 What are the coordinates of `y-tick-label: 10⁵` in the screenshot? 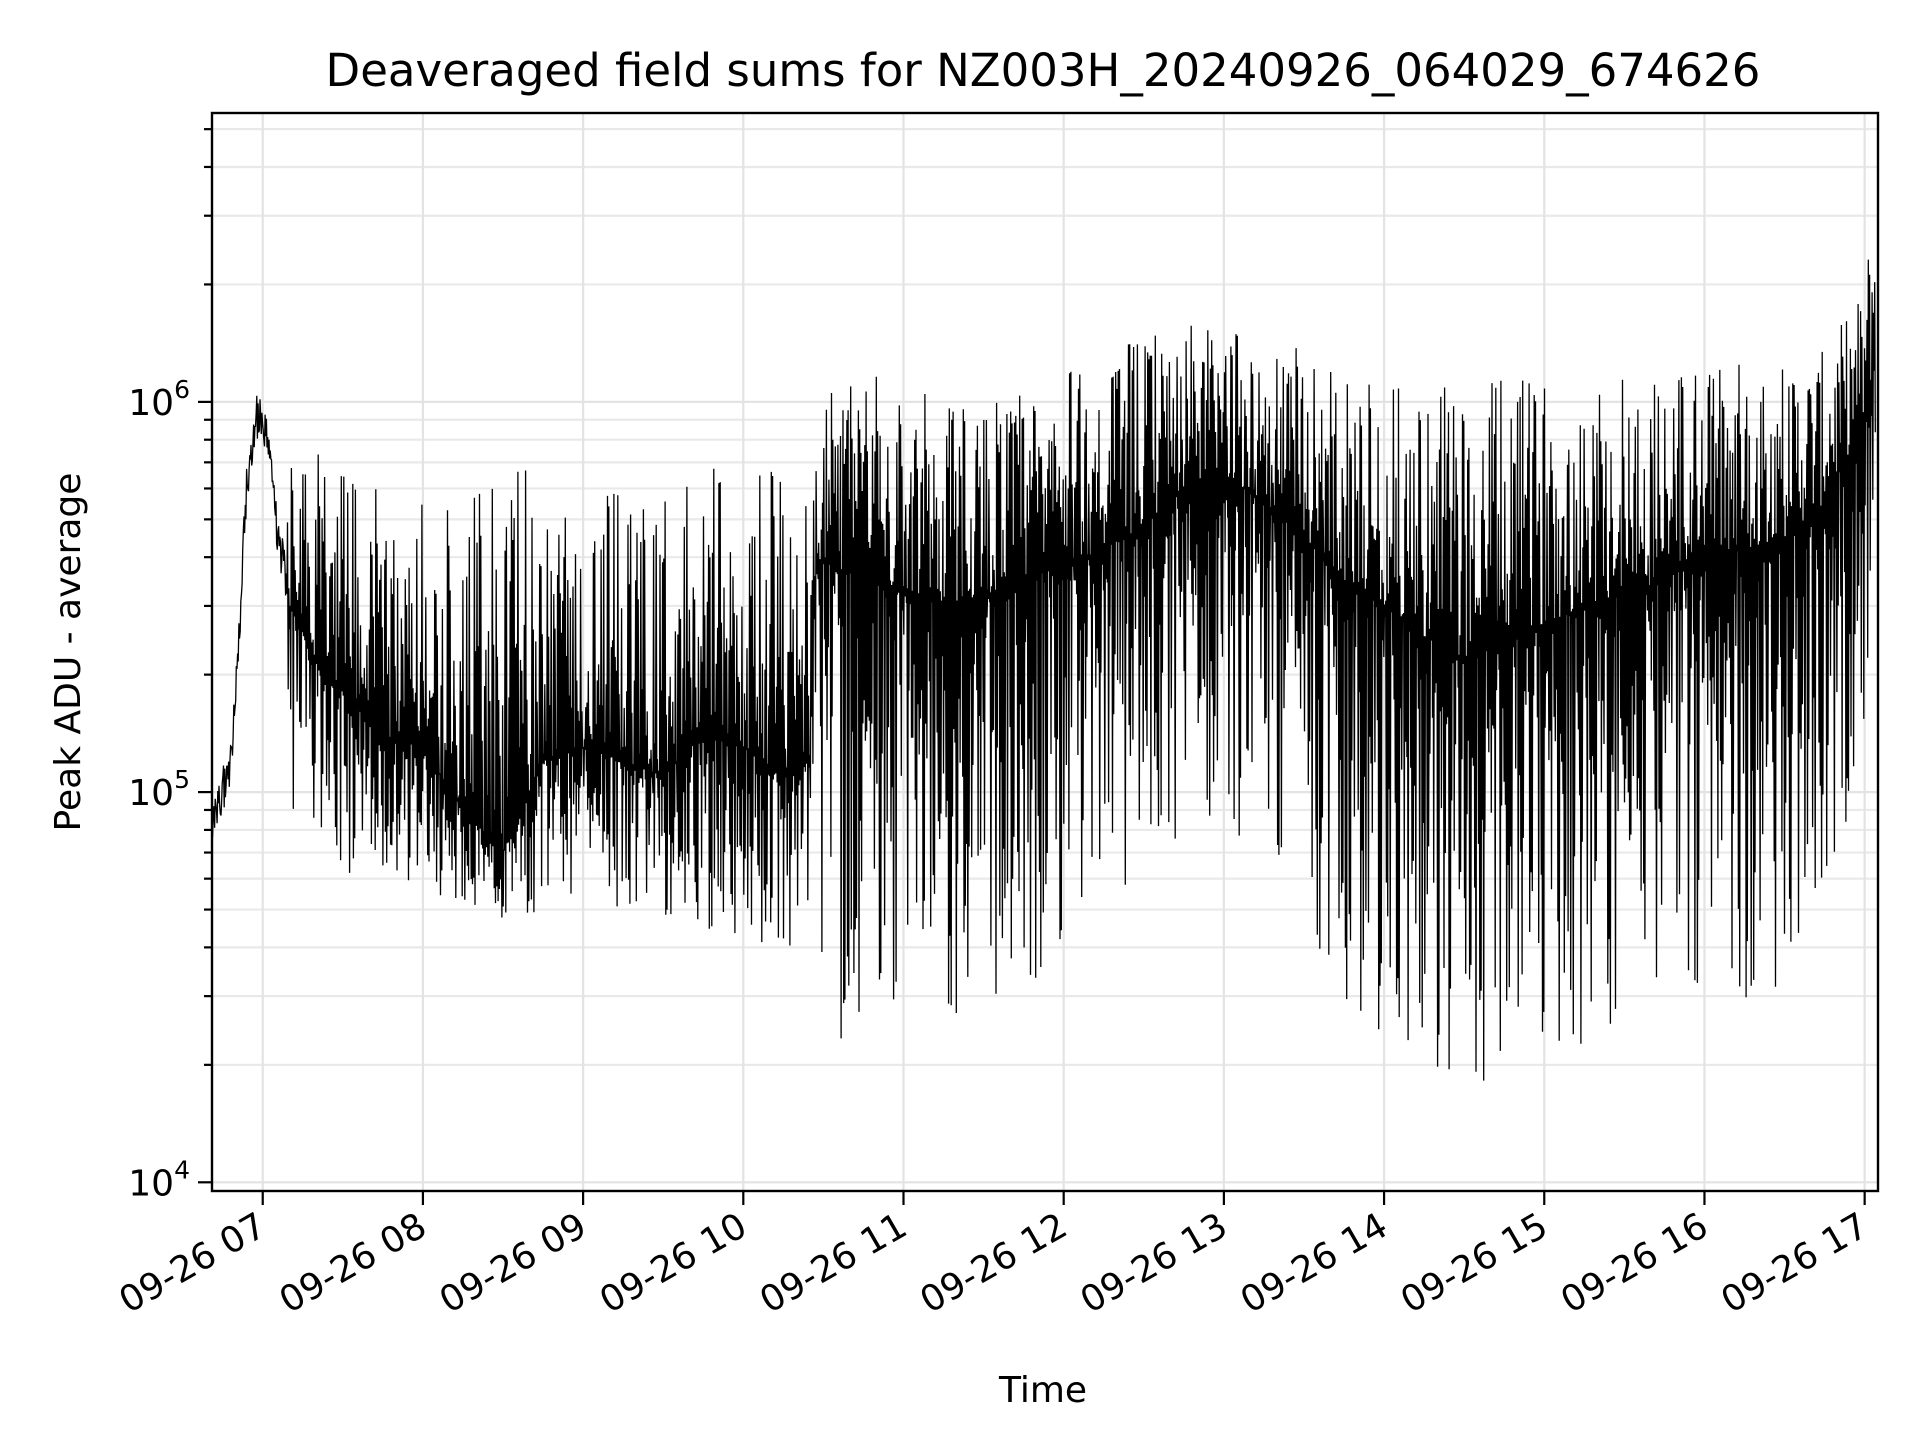 It's located at (159, 789).